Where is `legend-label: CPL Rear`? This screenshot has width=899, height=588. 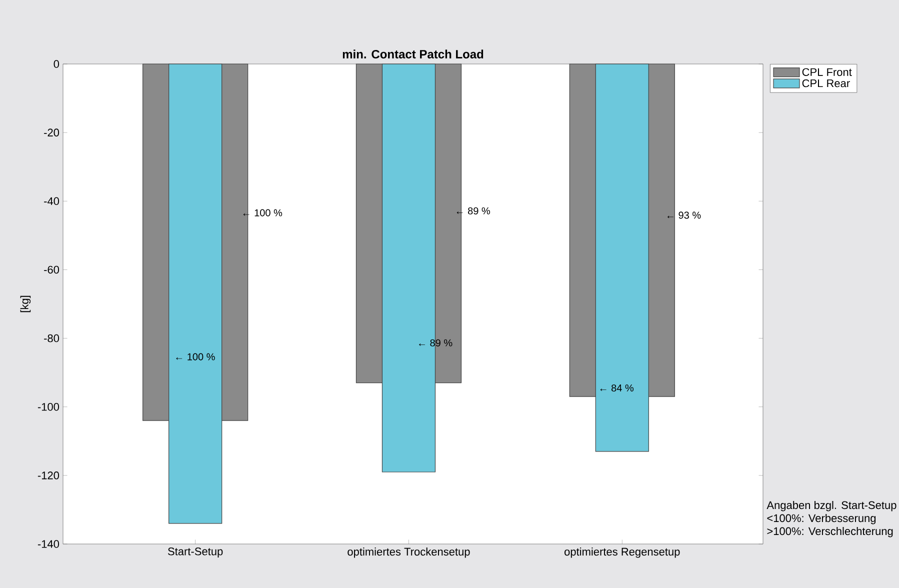 legend-label: CPL Rear is located at coordinates (826, 83).